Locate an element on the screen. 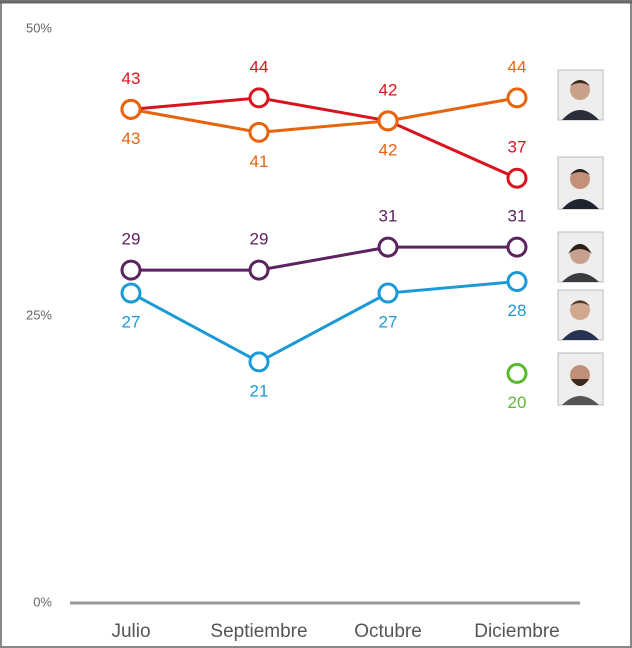 This screenshot has height=648, width=632. value-label: 21 is located at coordinates (259, 390).